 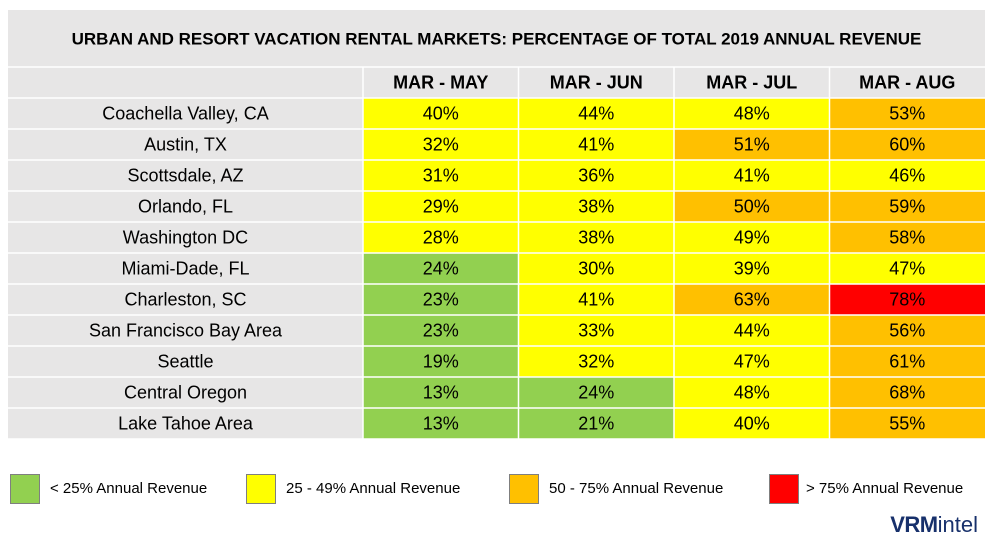 I want to click on legend-swatch-red, so click(x=784, y=489).